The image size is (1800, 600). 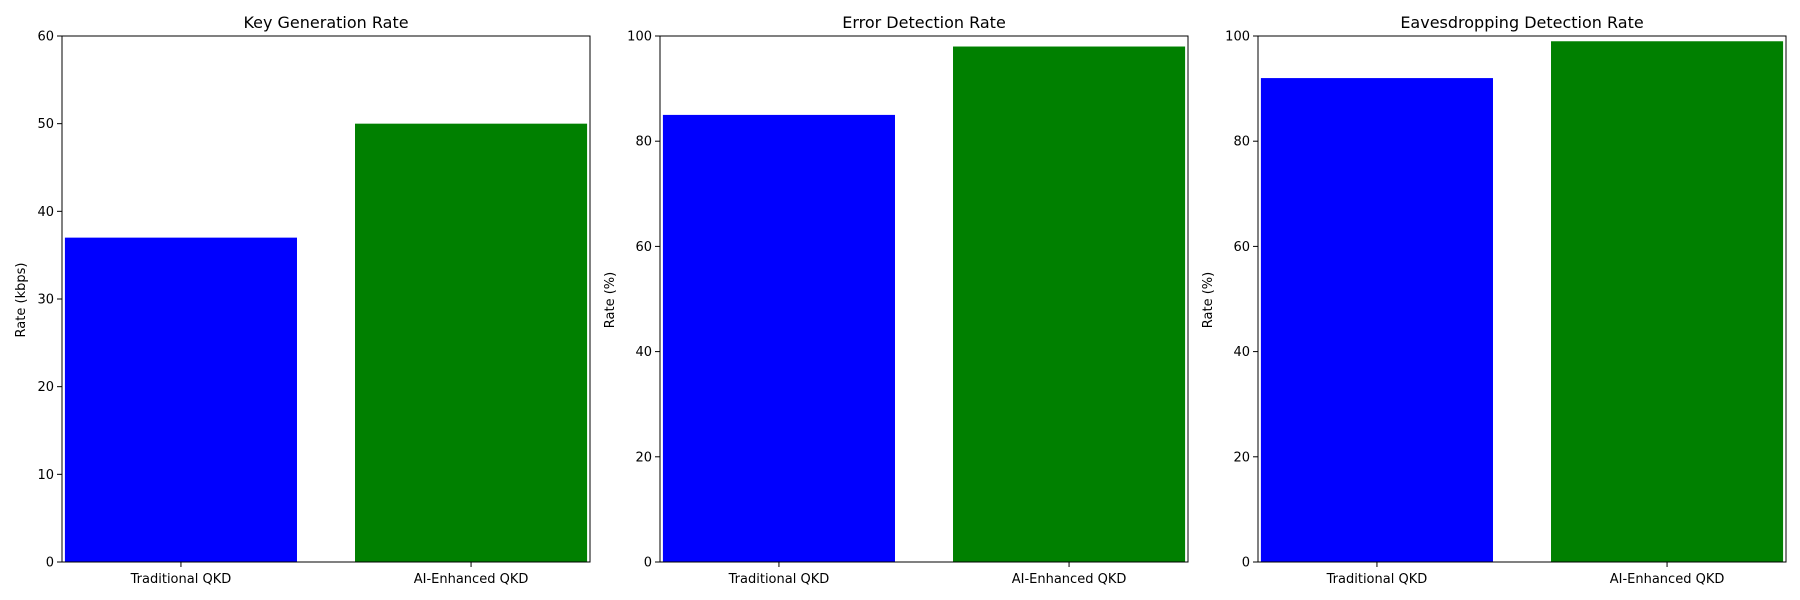 I want to click on y-tick-label: 30, so click(x=45, y=300).